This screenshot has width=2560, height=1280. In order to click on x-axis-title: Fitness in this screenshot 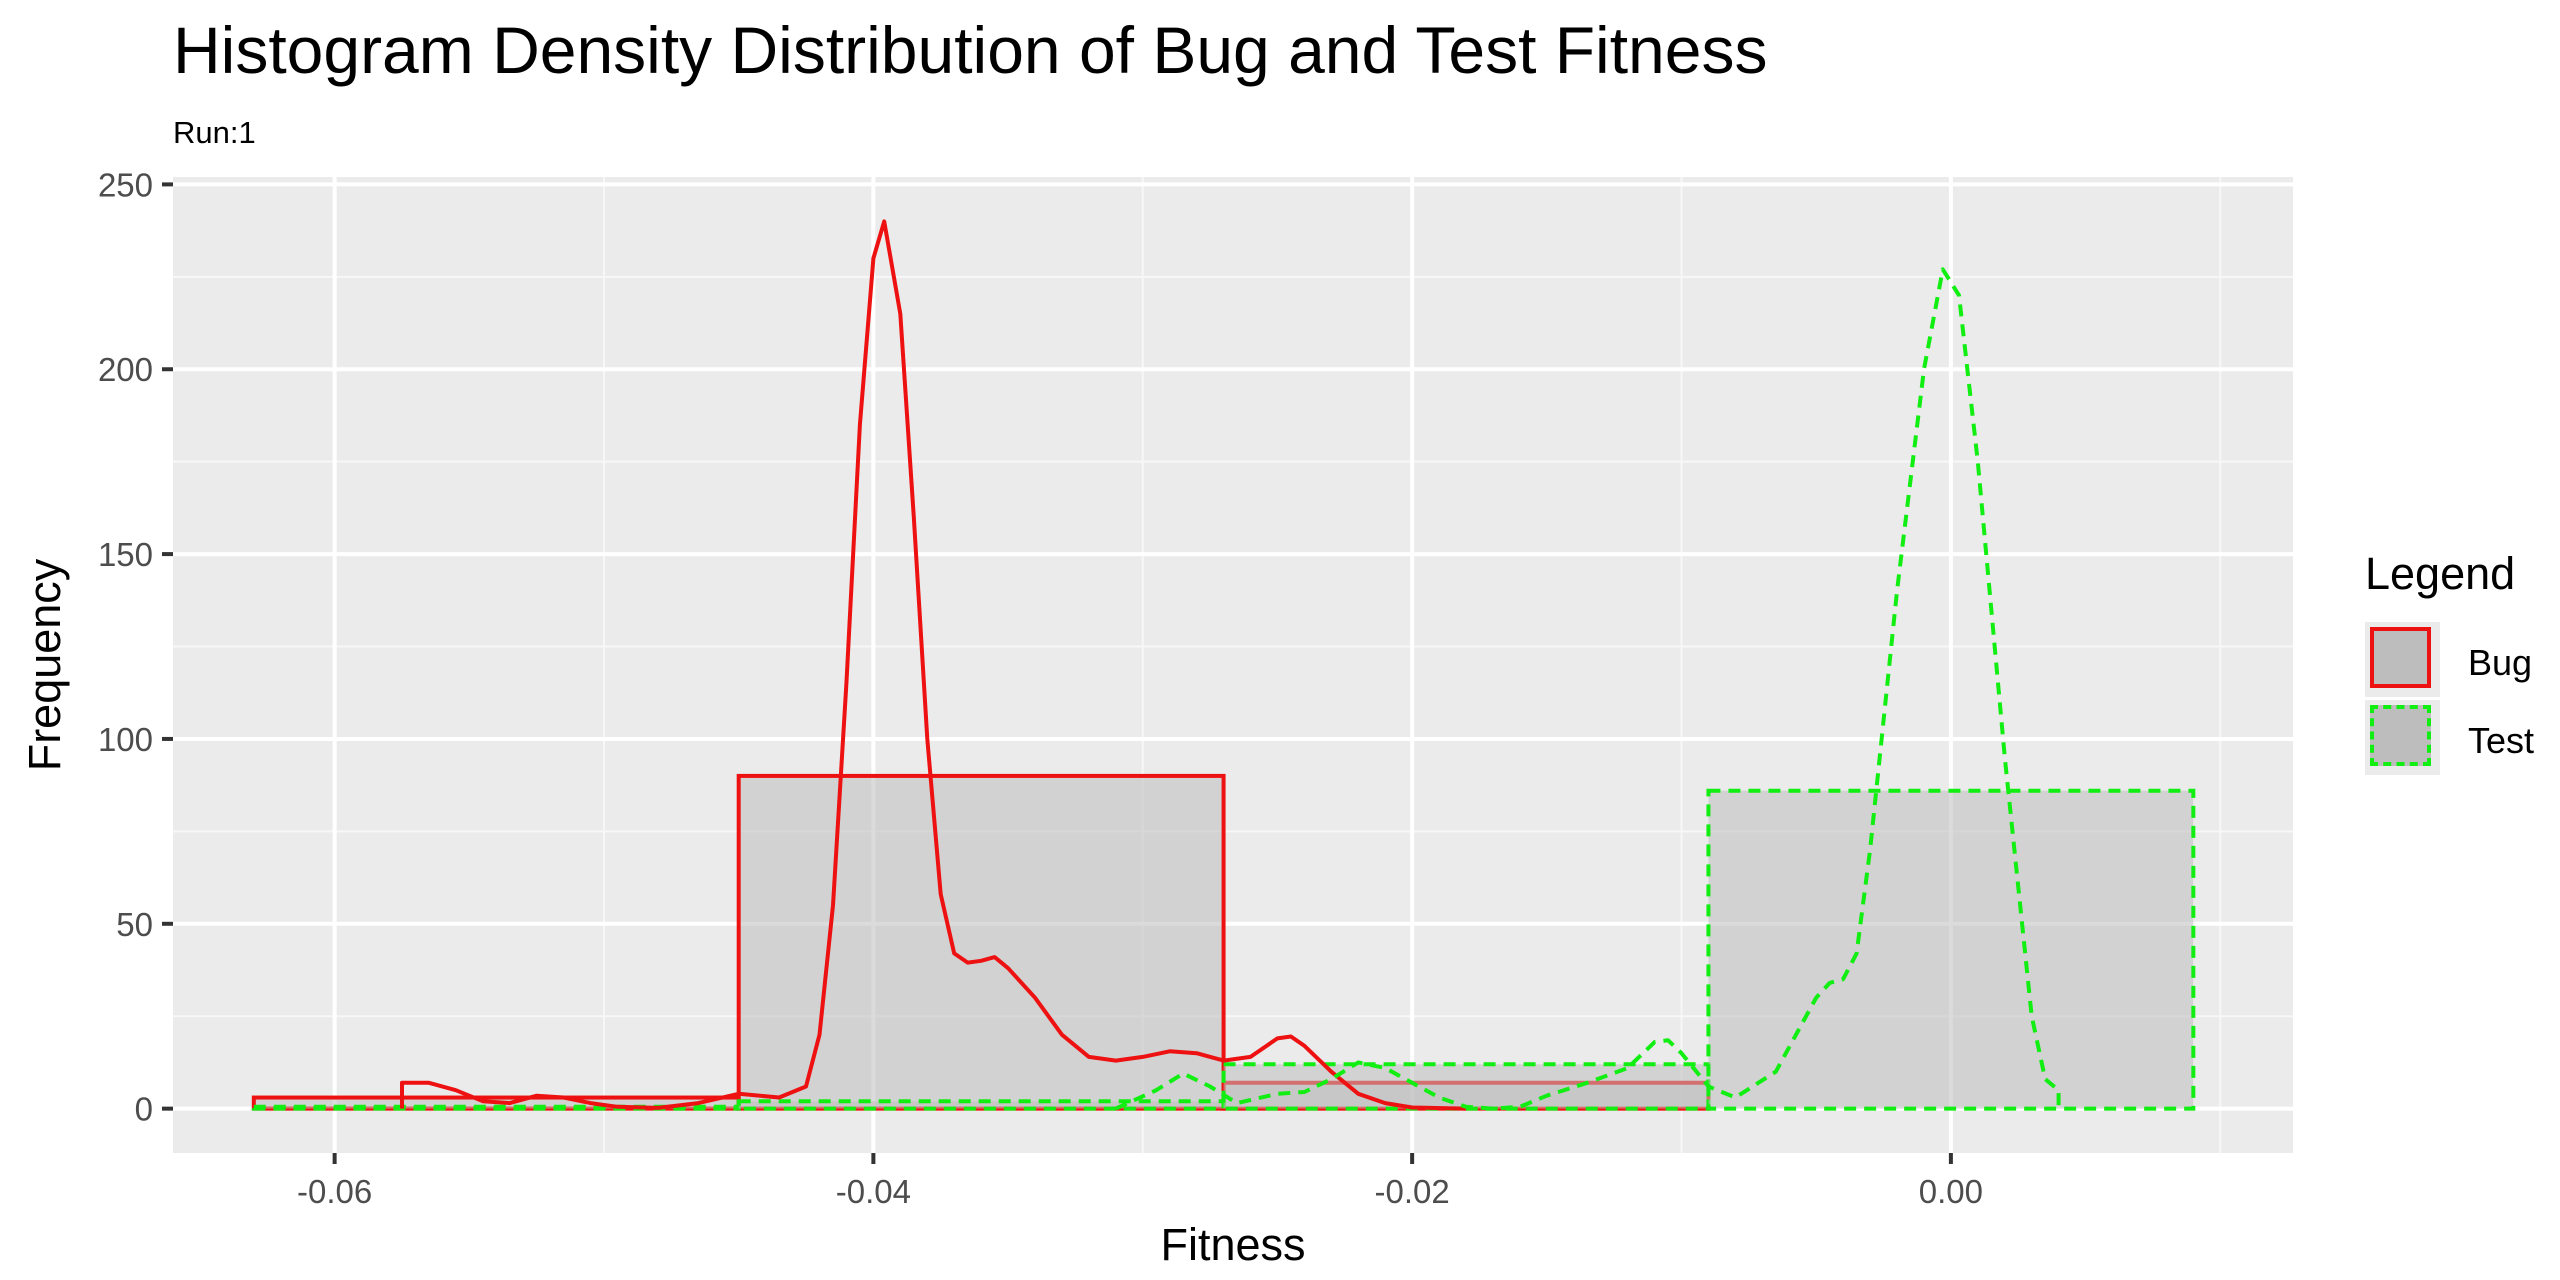, I will do `click(1232, 1244)`.